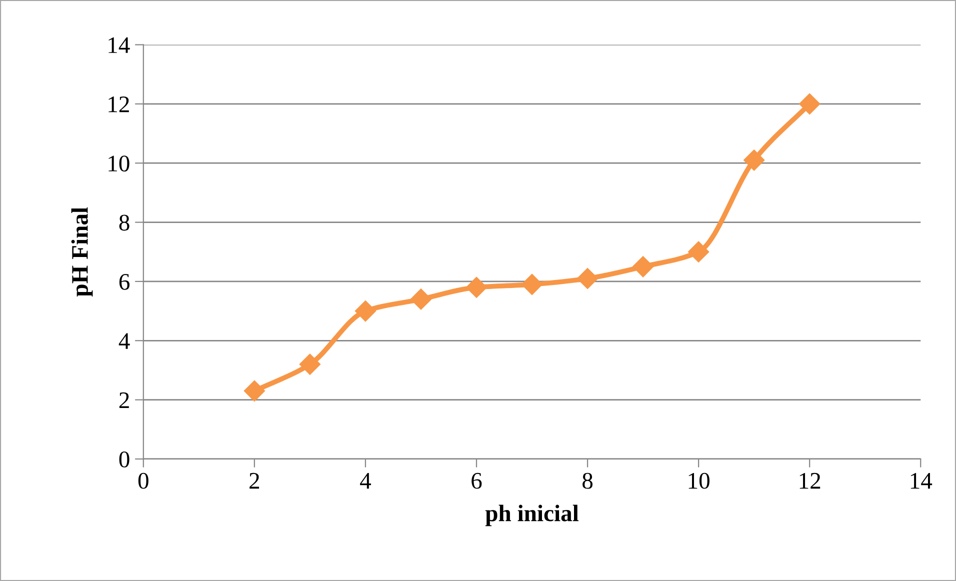 The width and height of the screenshot is (956, 581). I want to click on x-tick-label: 4, so click(365, 481).